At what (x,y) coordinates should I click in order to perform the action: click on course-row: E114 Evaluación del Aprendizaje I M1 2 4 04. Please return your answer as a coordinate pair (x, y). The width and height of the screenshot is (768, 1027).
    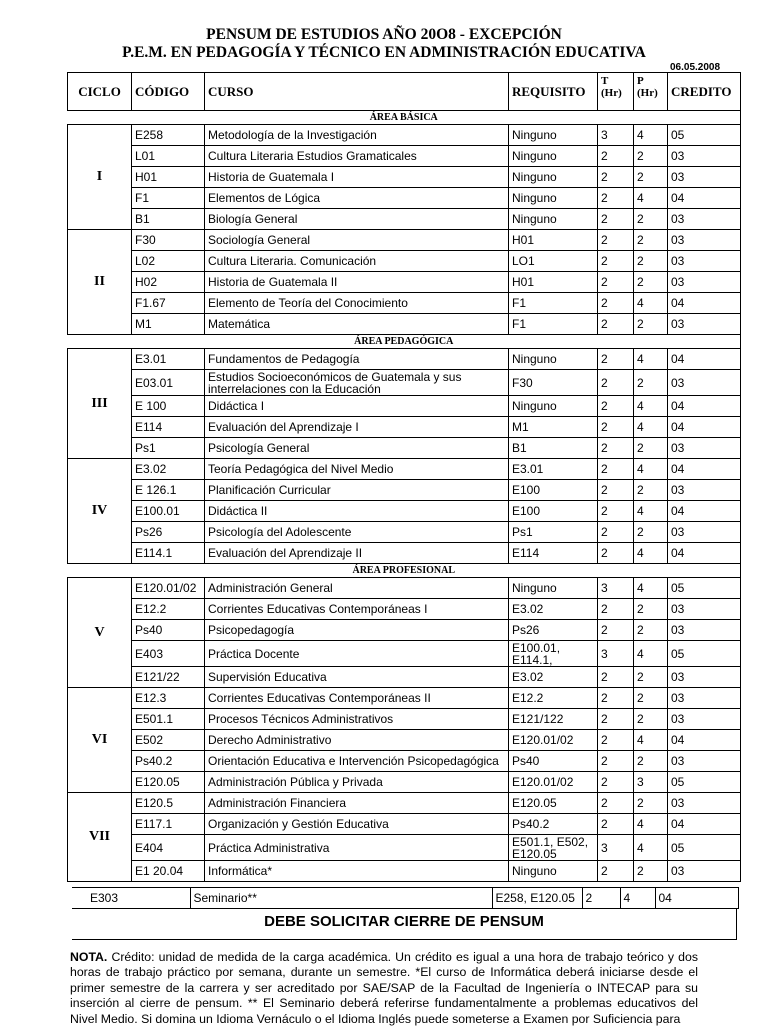
    Looking at the image, I should click on (404, 427).